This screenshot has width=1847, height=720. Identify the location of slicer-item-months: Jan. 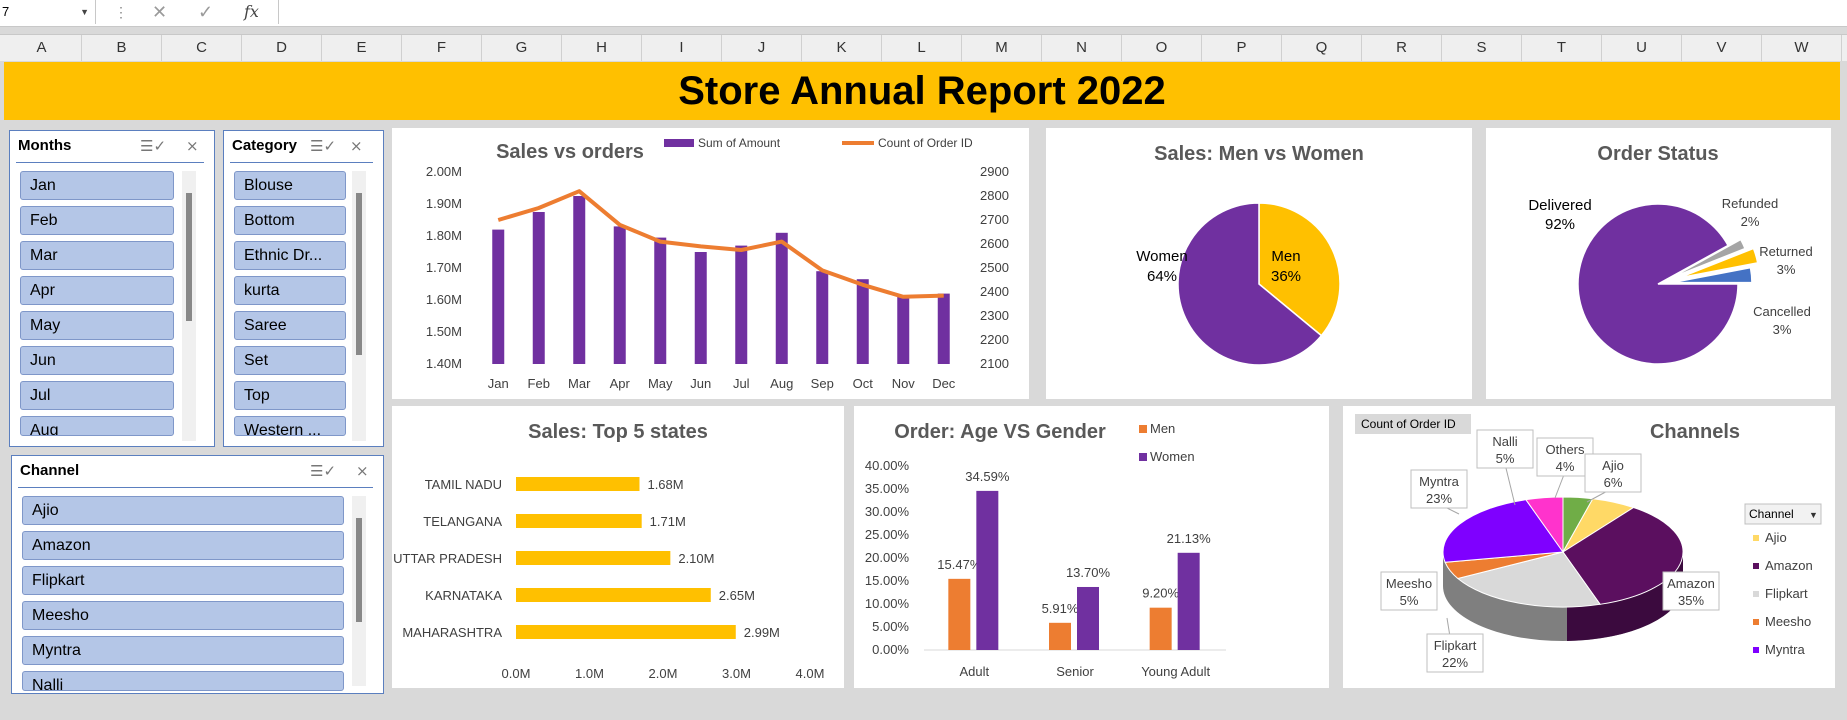
(97, 185).